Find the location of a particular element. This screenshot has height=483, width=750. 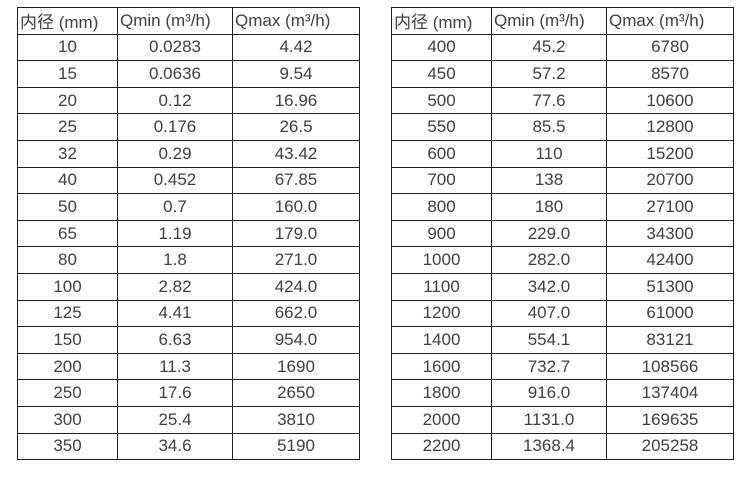

table-cell: 1400 is located at coordinates (441, 340).